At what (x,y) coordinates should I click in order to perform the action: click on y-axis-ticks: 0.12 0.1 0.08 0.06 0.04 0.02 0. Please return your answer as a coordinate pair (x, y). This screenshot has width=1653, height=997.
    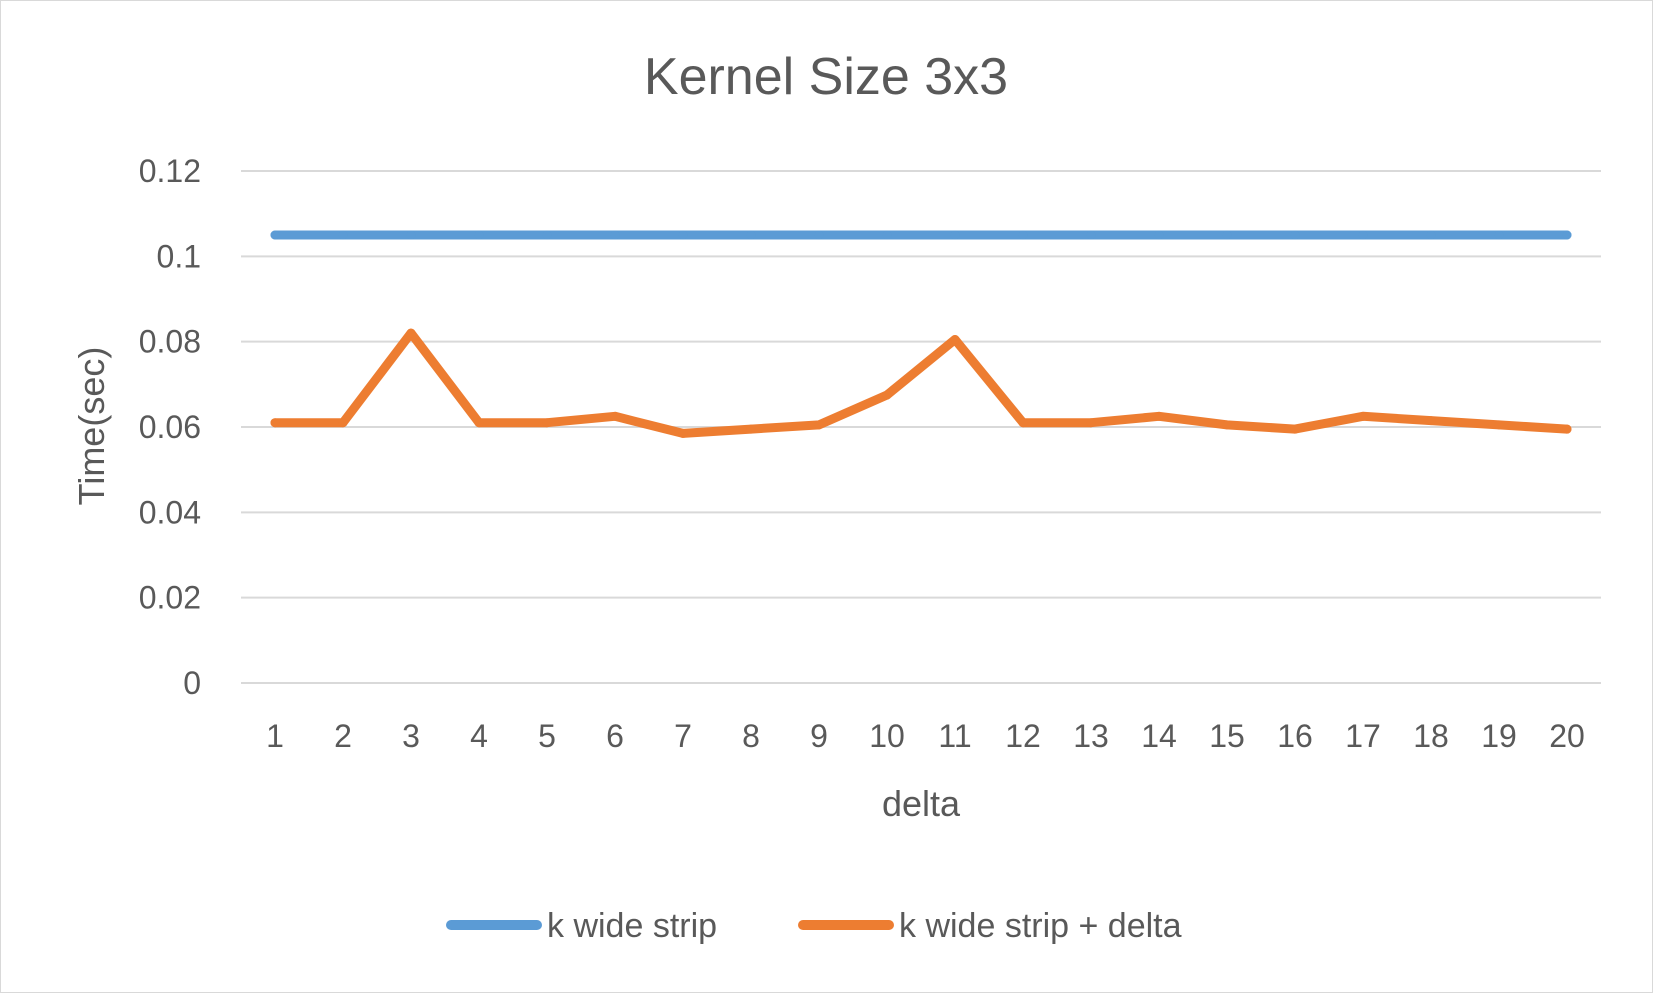
    Looking at the image, I should click on (170, 427).